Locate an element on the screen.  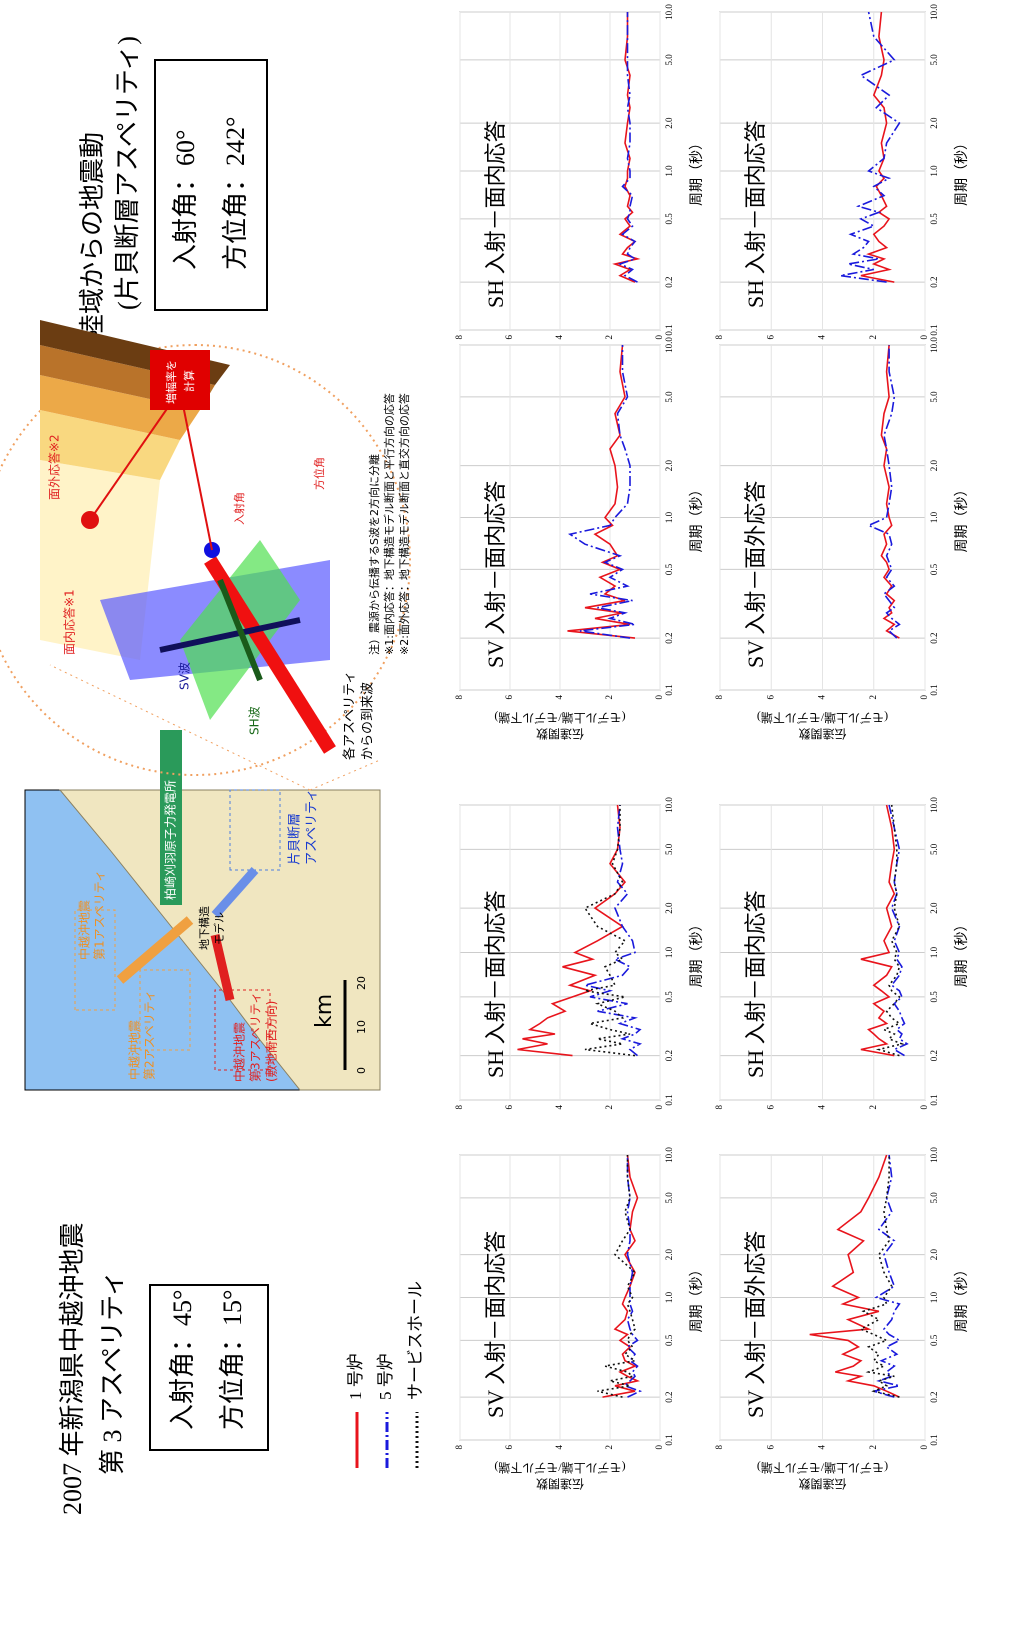
chart-title: SV 入射－面外応答 is located at coordinates (755, 574).